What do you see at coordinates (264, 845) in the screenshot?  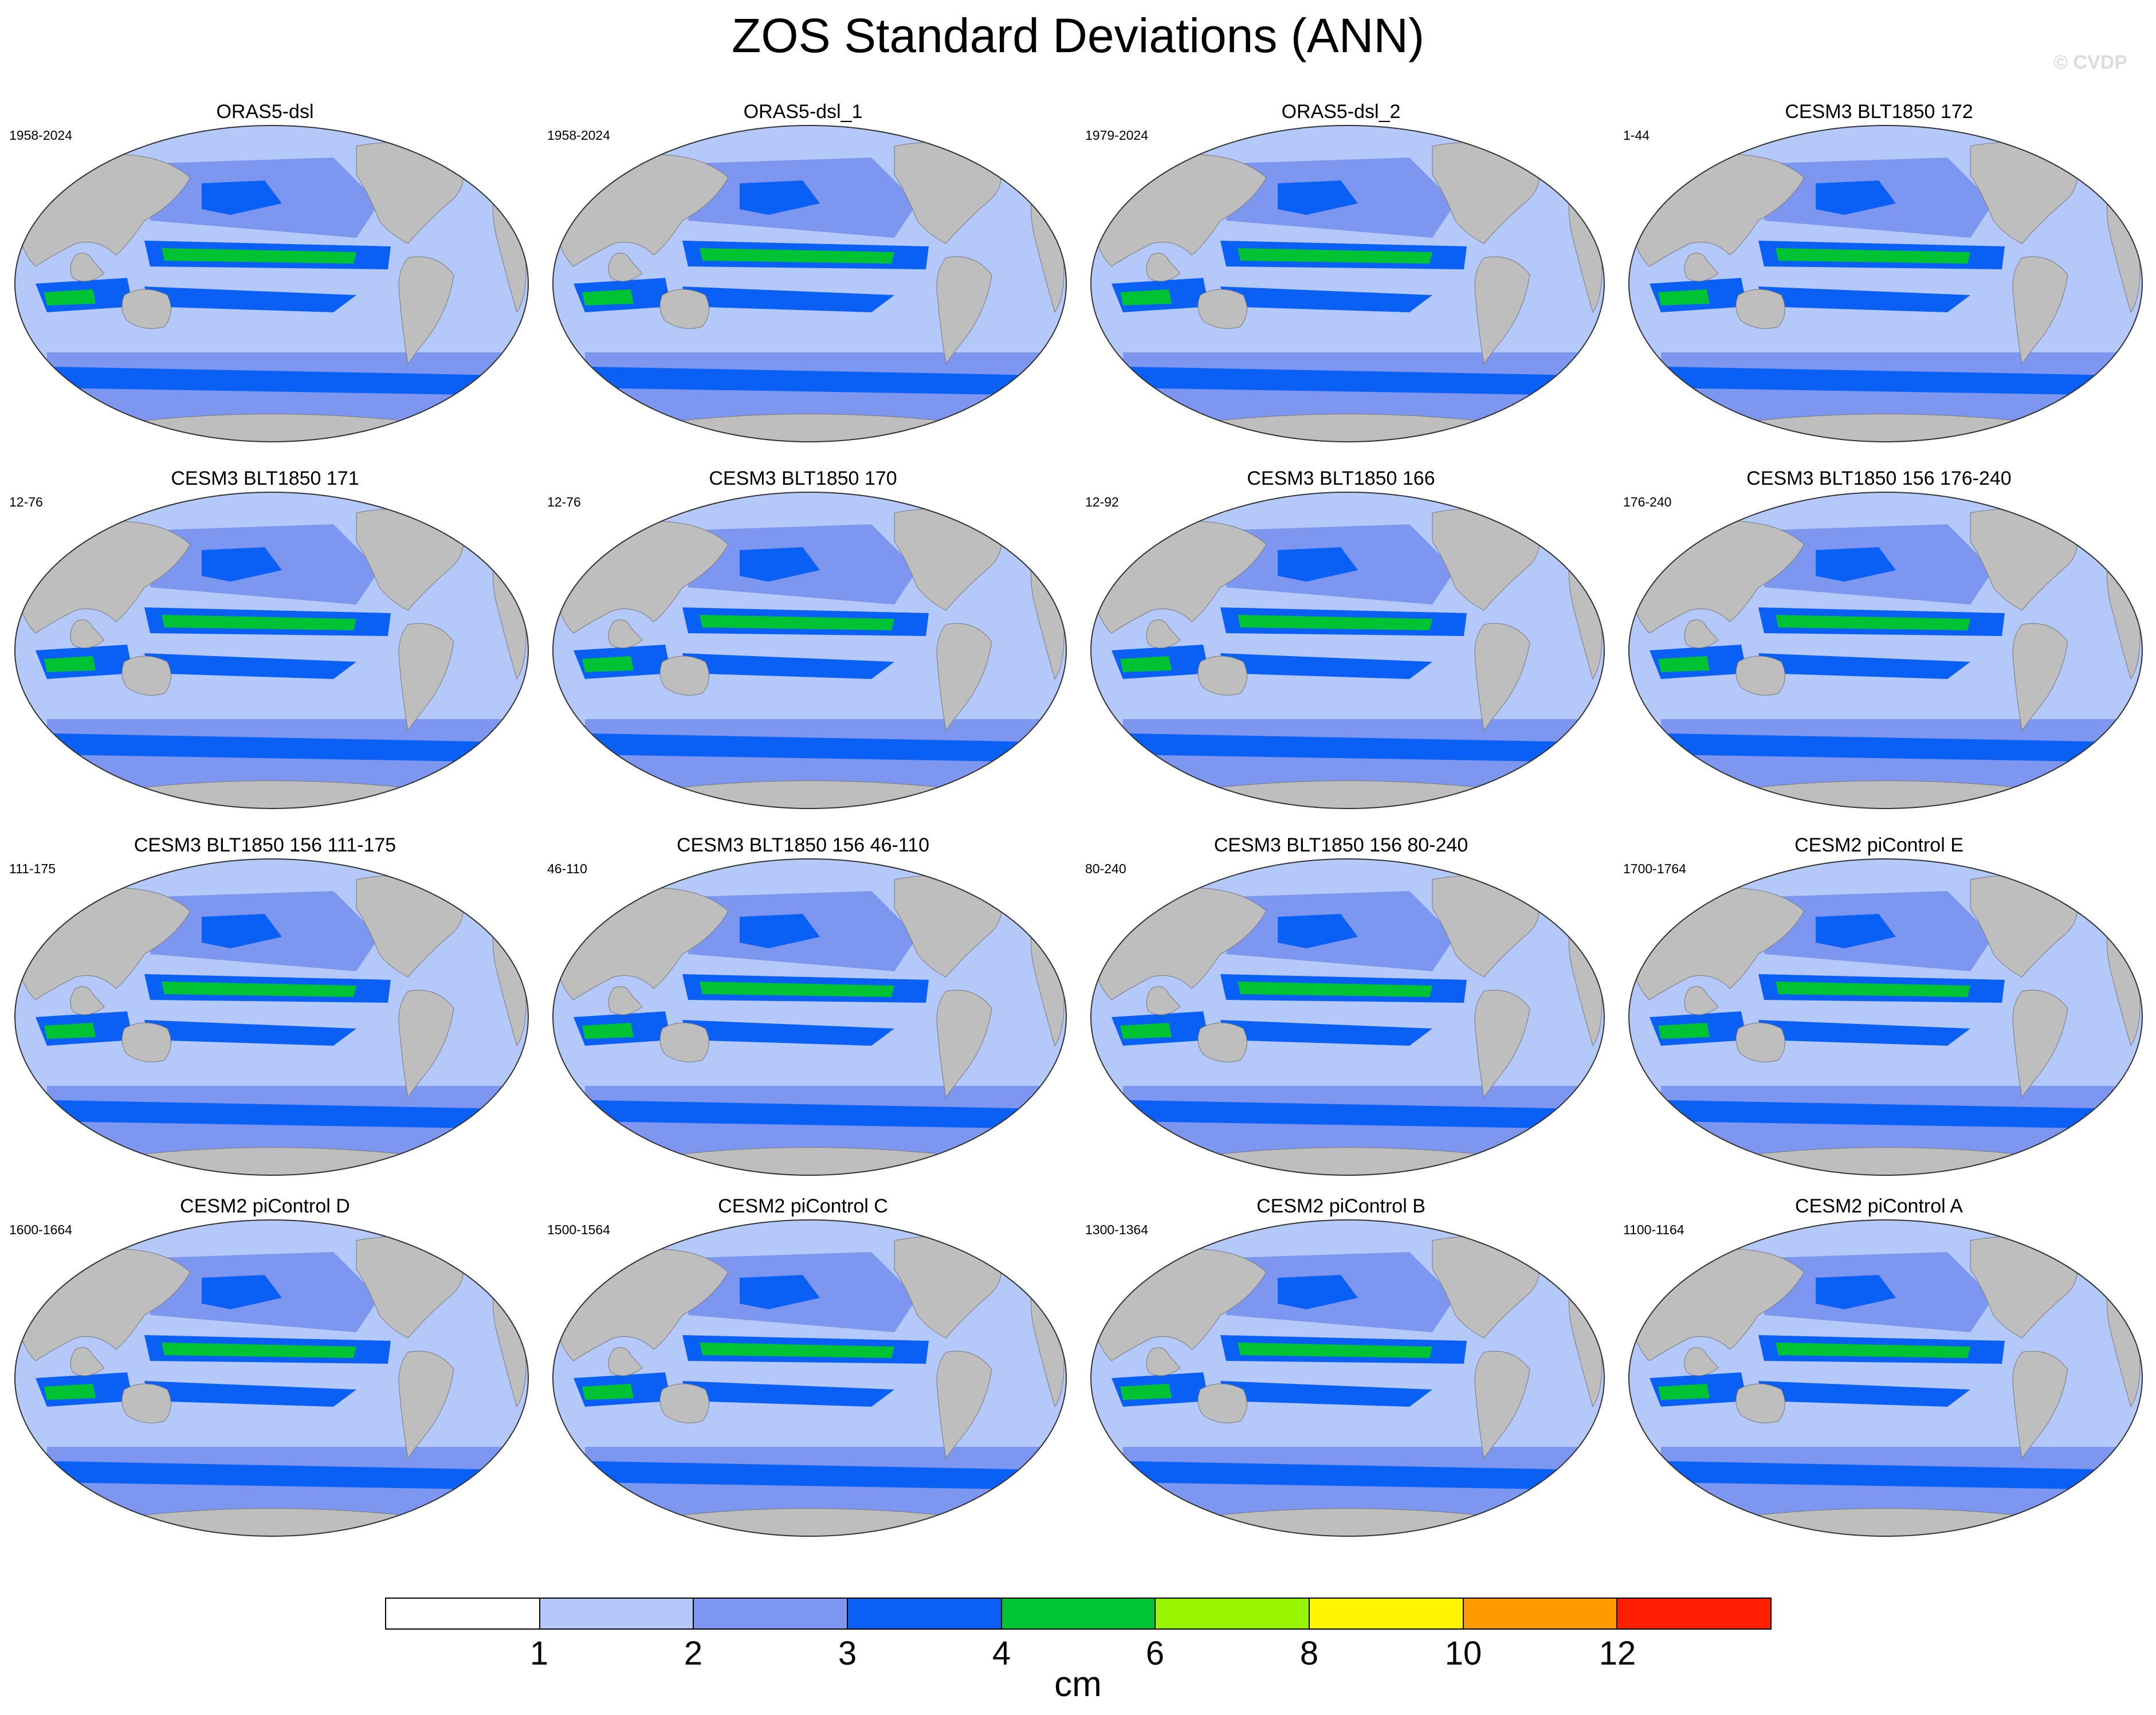 I see `panel-title: CESM3 BLT1850 156 111-175` at bounding box center [264, 845].